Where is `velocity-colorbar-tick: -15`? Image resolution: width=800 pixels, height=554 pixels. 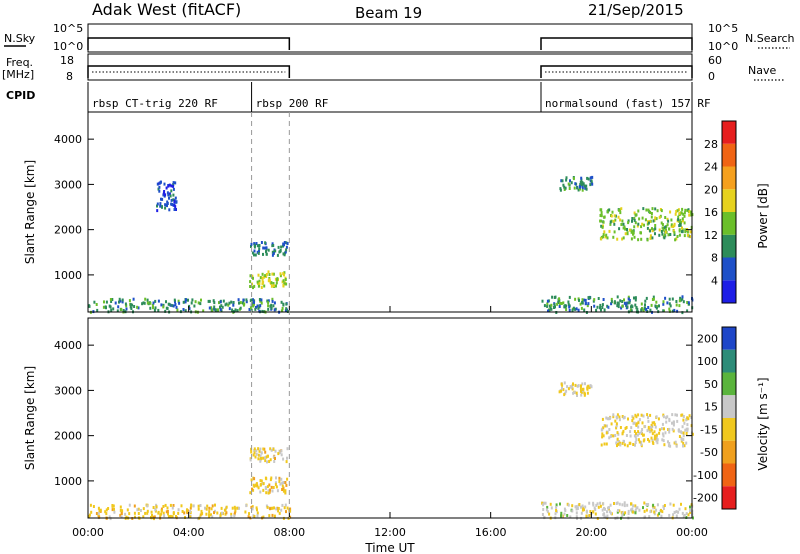 velocity-colorbar-tick: -15 is located at coordinates (709, 429).